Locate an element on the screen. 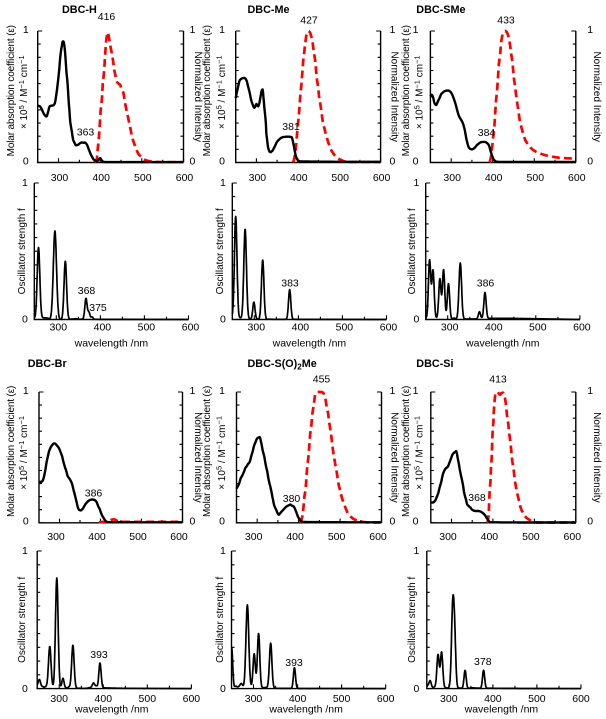  svg-text: 383 is located at coordinates (290, 284).